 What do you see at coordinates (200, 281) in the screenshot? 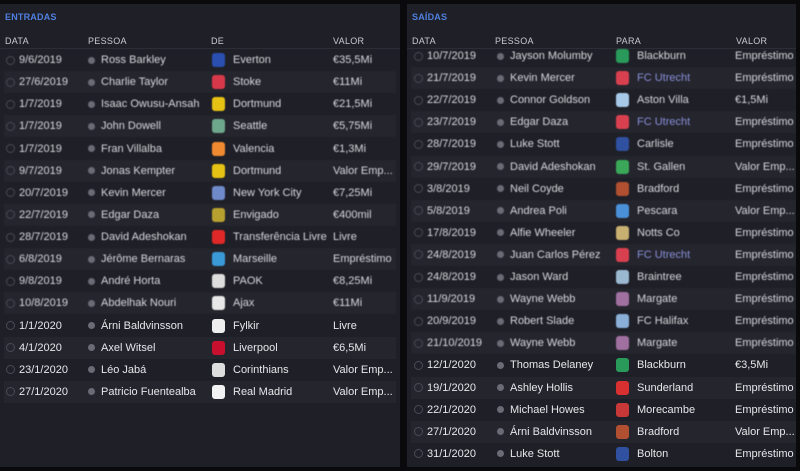
I see `transfer-row: 9/8/2019 André Horta PAOK €8,25Mi` at bounding box center [200, 281].